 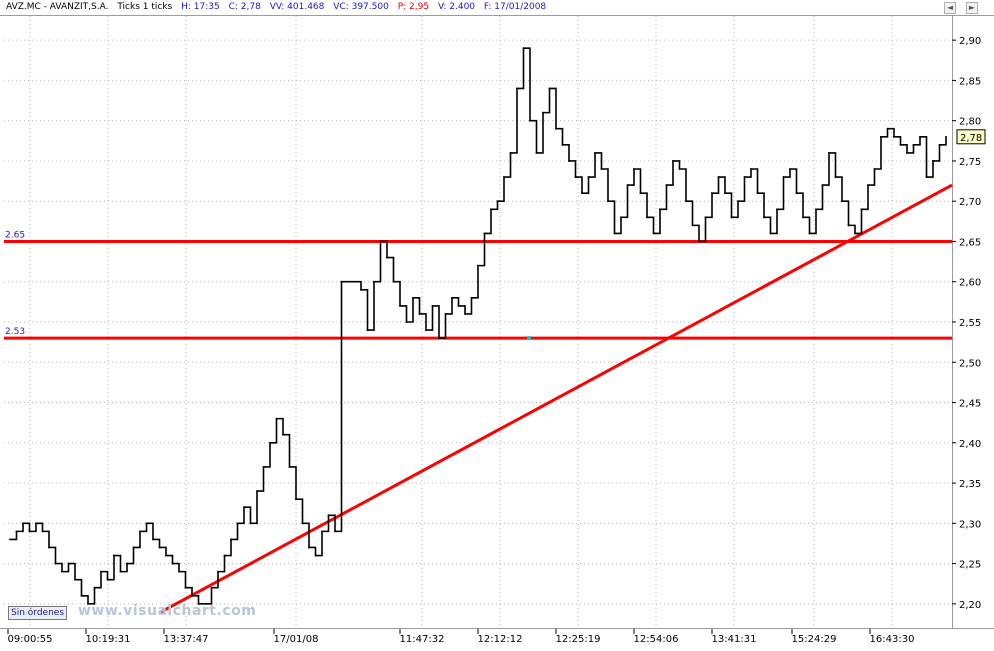 I want to click on y-tick-label: 2,60, so click(x=970, y=283).